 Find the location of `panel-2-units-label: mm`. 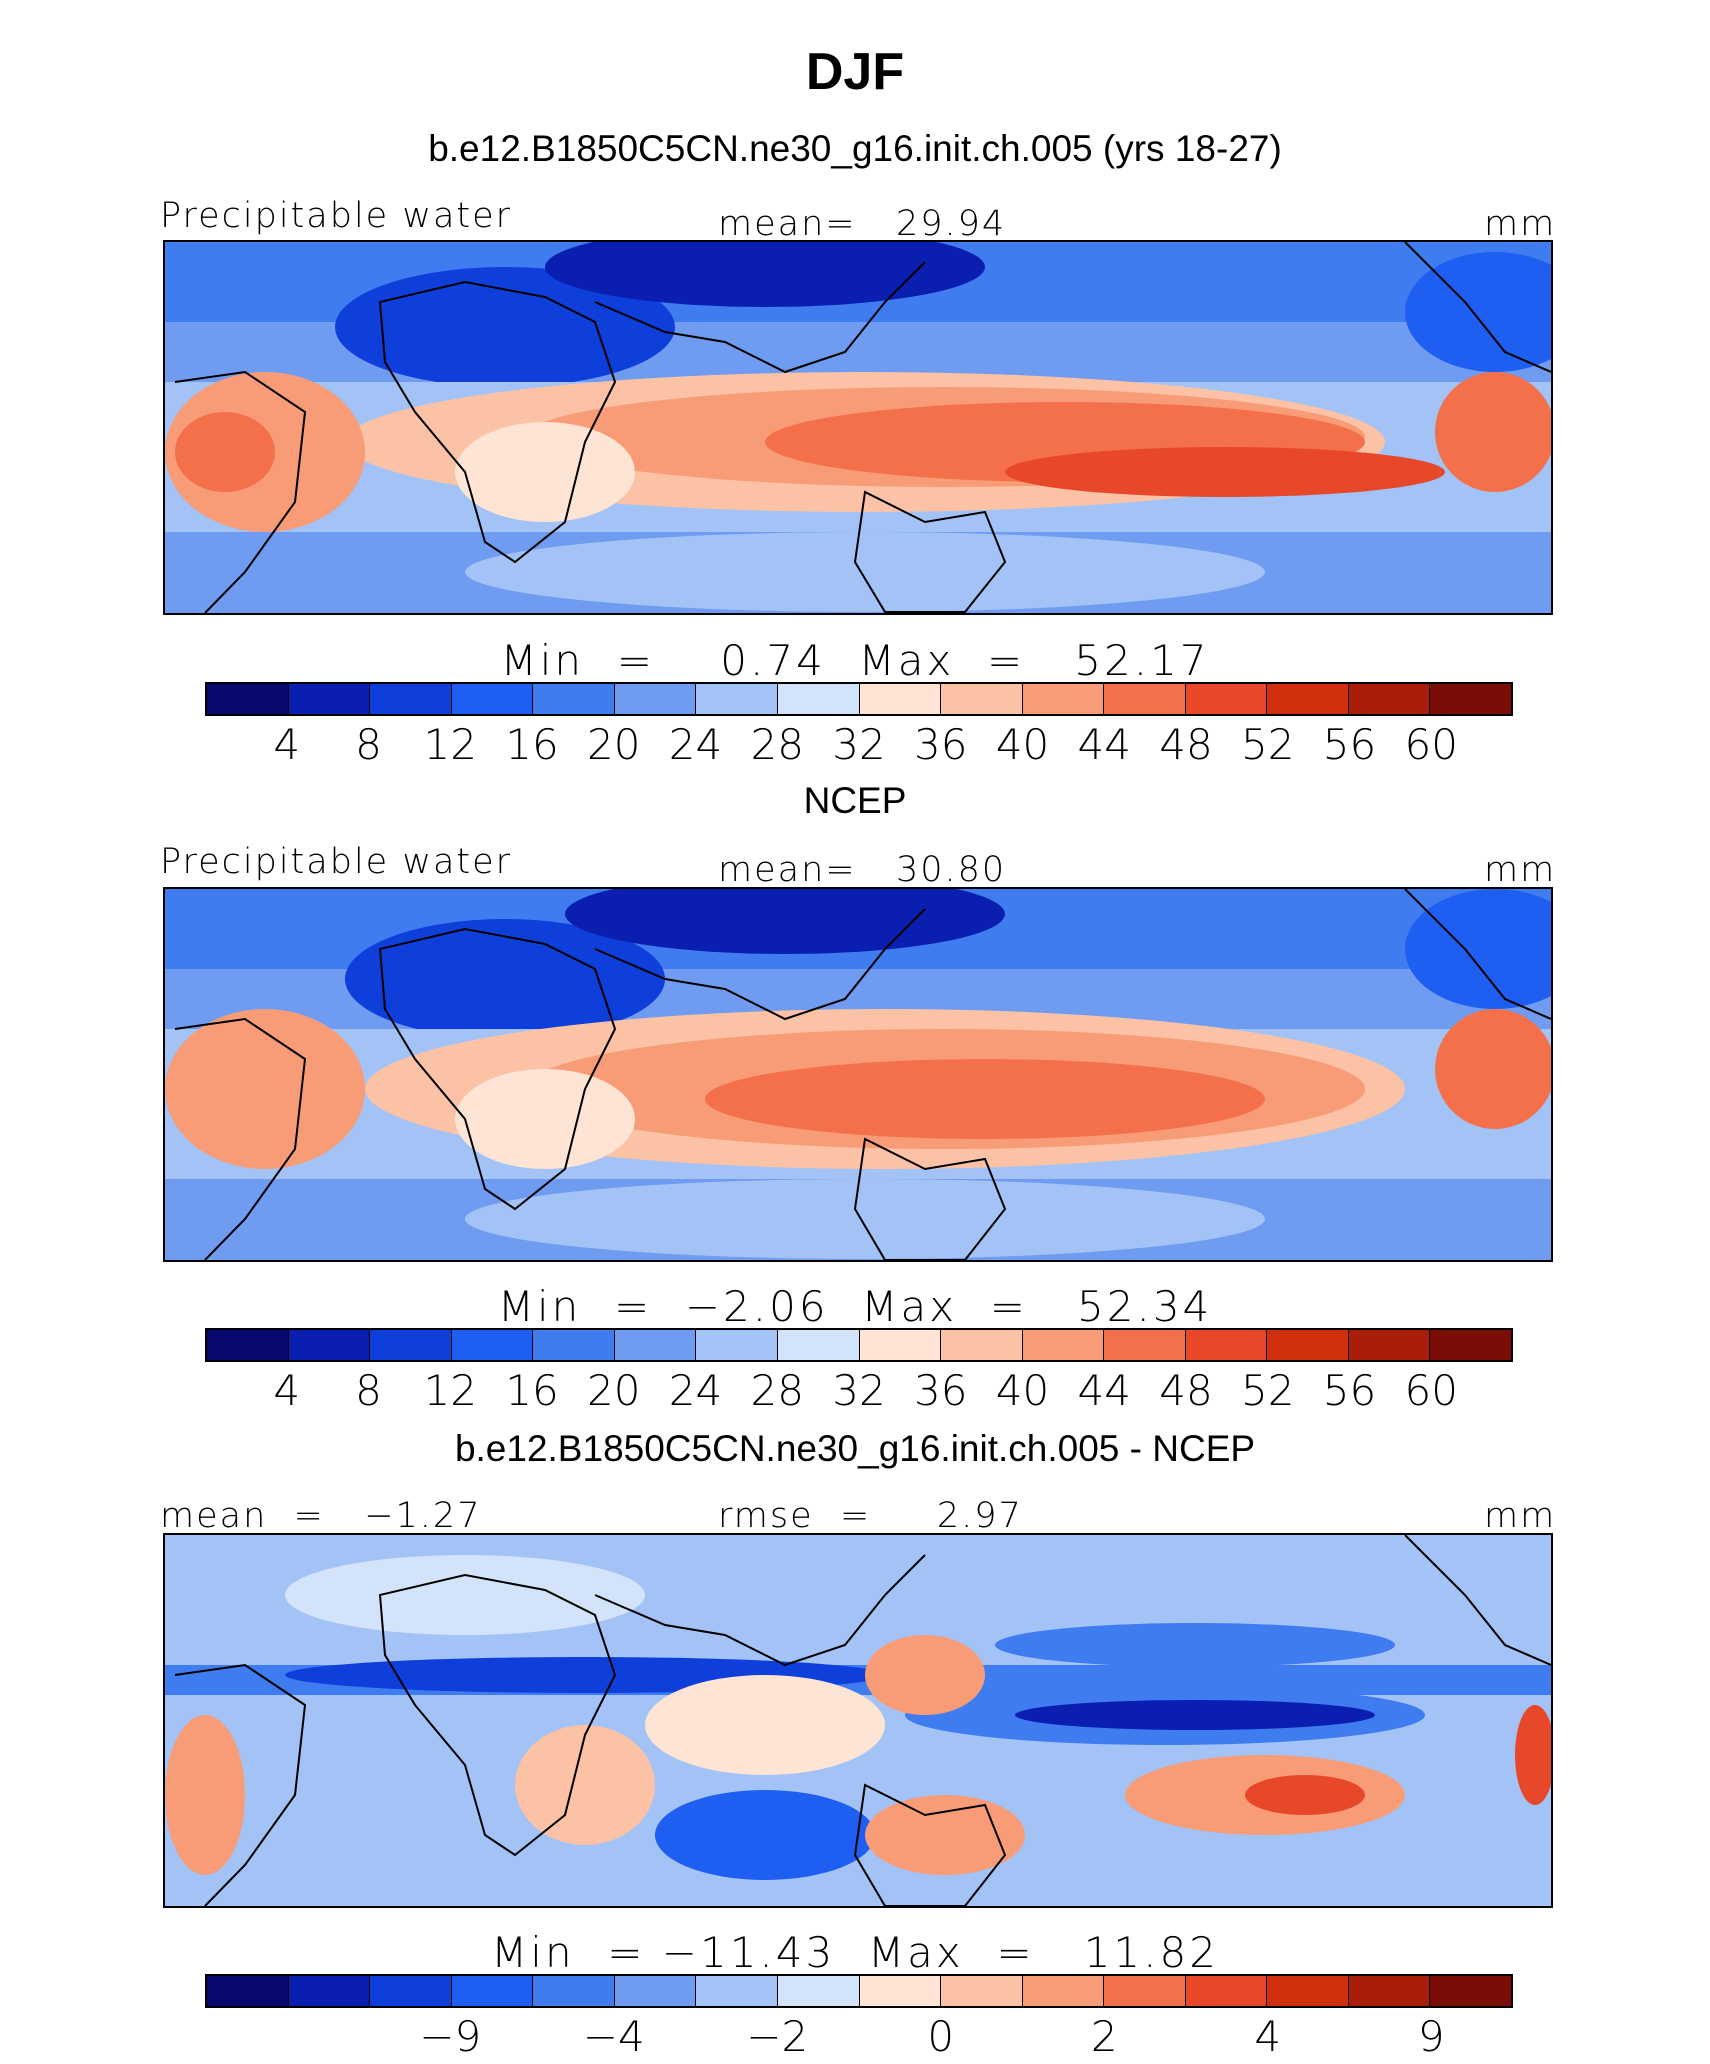

panel-2-units-label: mm is located at coordinates (1520, 870).